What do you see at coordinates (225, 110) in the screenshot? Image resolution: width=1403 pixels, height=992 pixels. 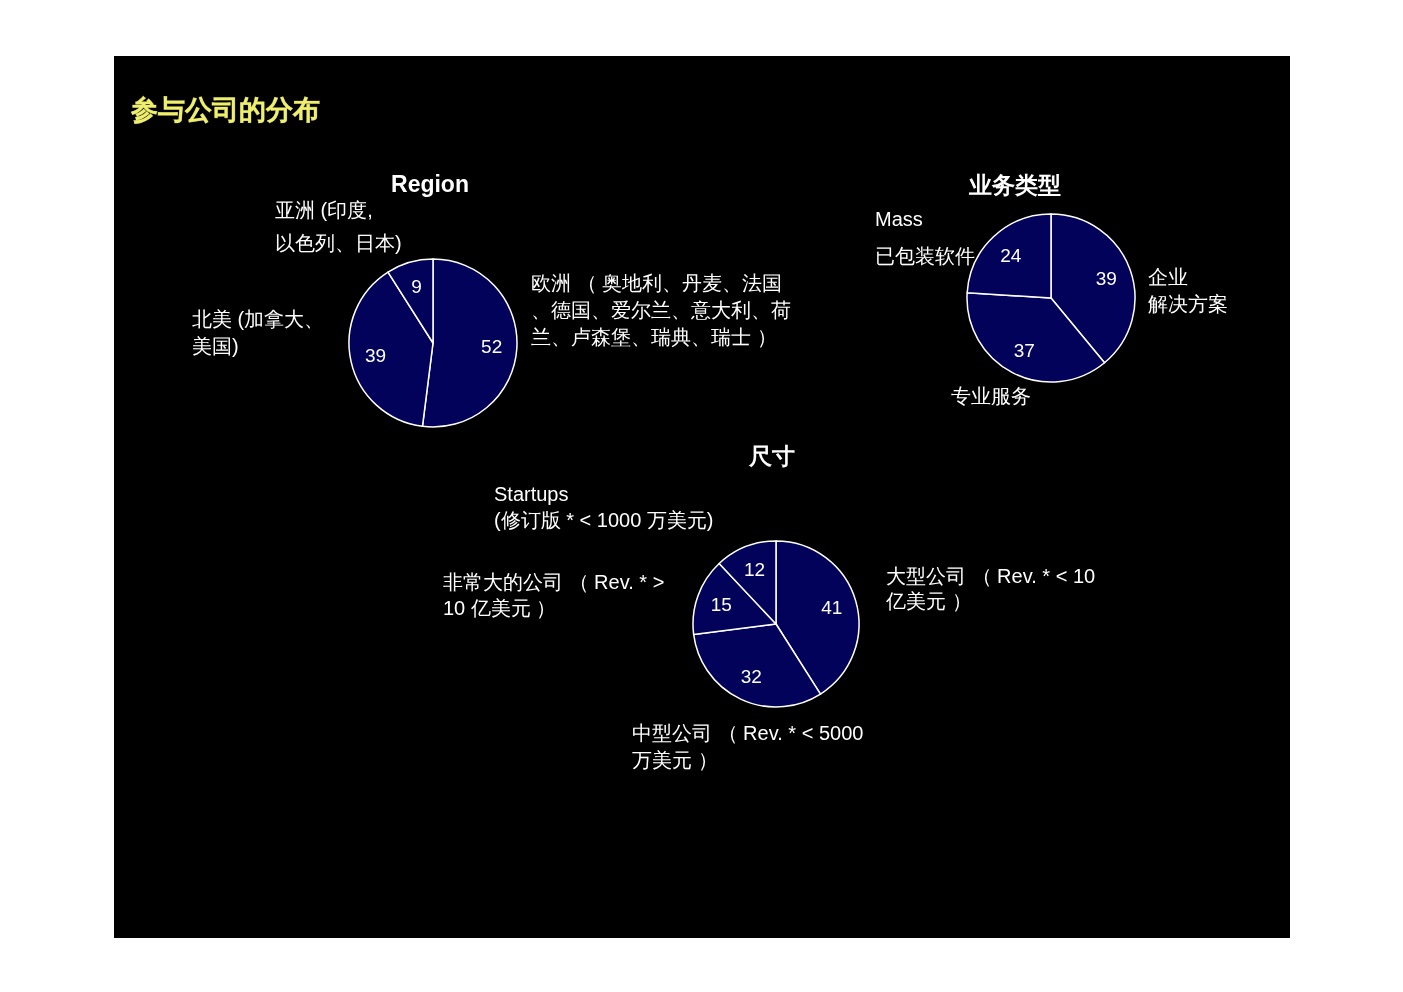 I see `text: 参与公司的分布` at bounding box center [225, 110].